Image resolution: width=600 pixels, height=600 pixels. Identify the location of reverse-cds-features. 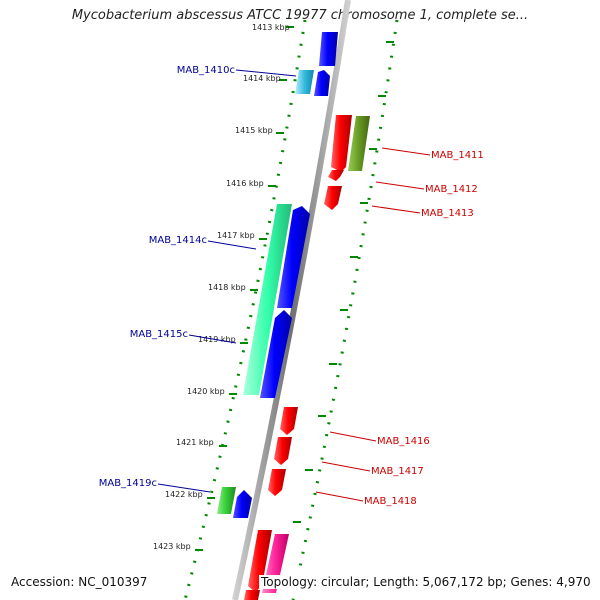
(285, 275).